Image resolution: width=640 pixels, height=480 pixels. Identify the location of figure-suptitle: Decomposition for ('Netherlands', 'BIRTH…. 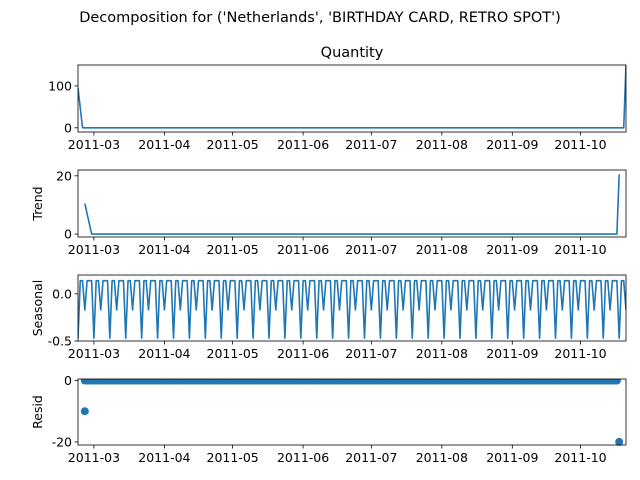
(320, 18).